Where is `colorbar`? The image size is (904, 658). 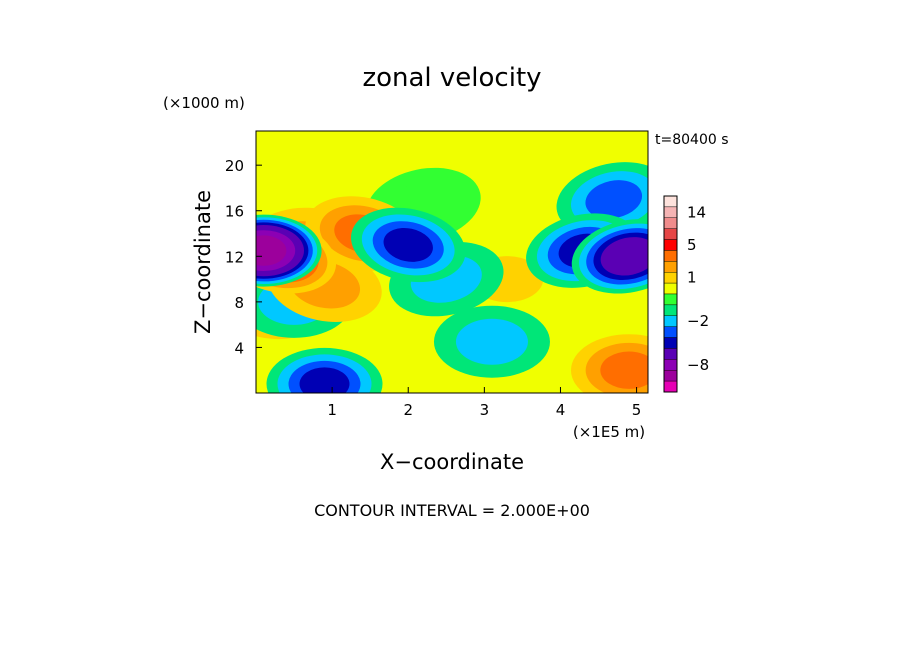
colorbar is located at coordinates (670, 294).